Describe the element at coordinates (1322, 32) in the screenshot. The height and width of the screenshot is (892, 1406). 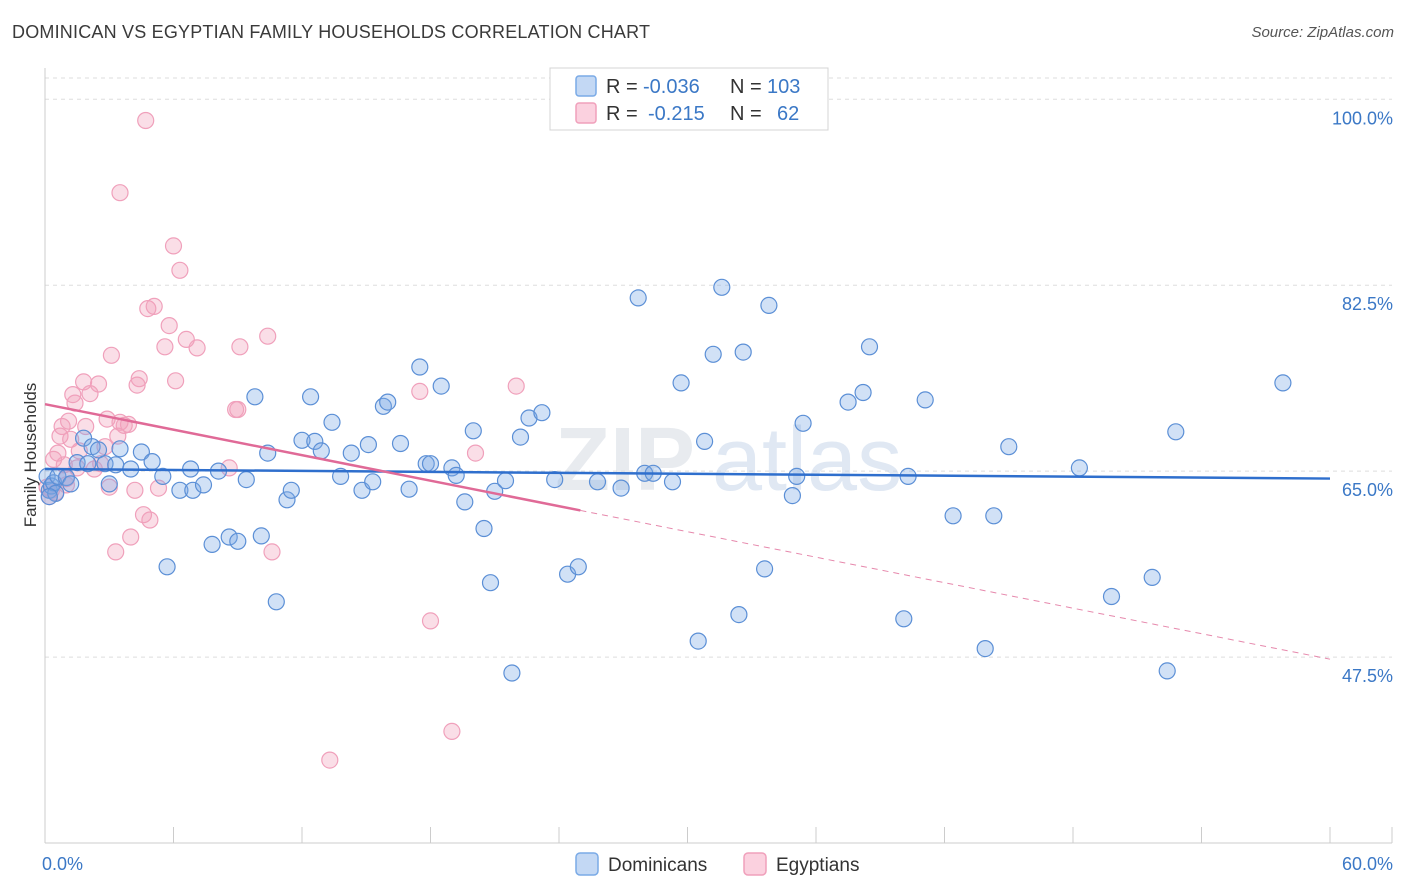
I see `source-label: Source: ZipAtlas.com` at that location.